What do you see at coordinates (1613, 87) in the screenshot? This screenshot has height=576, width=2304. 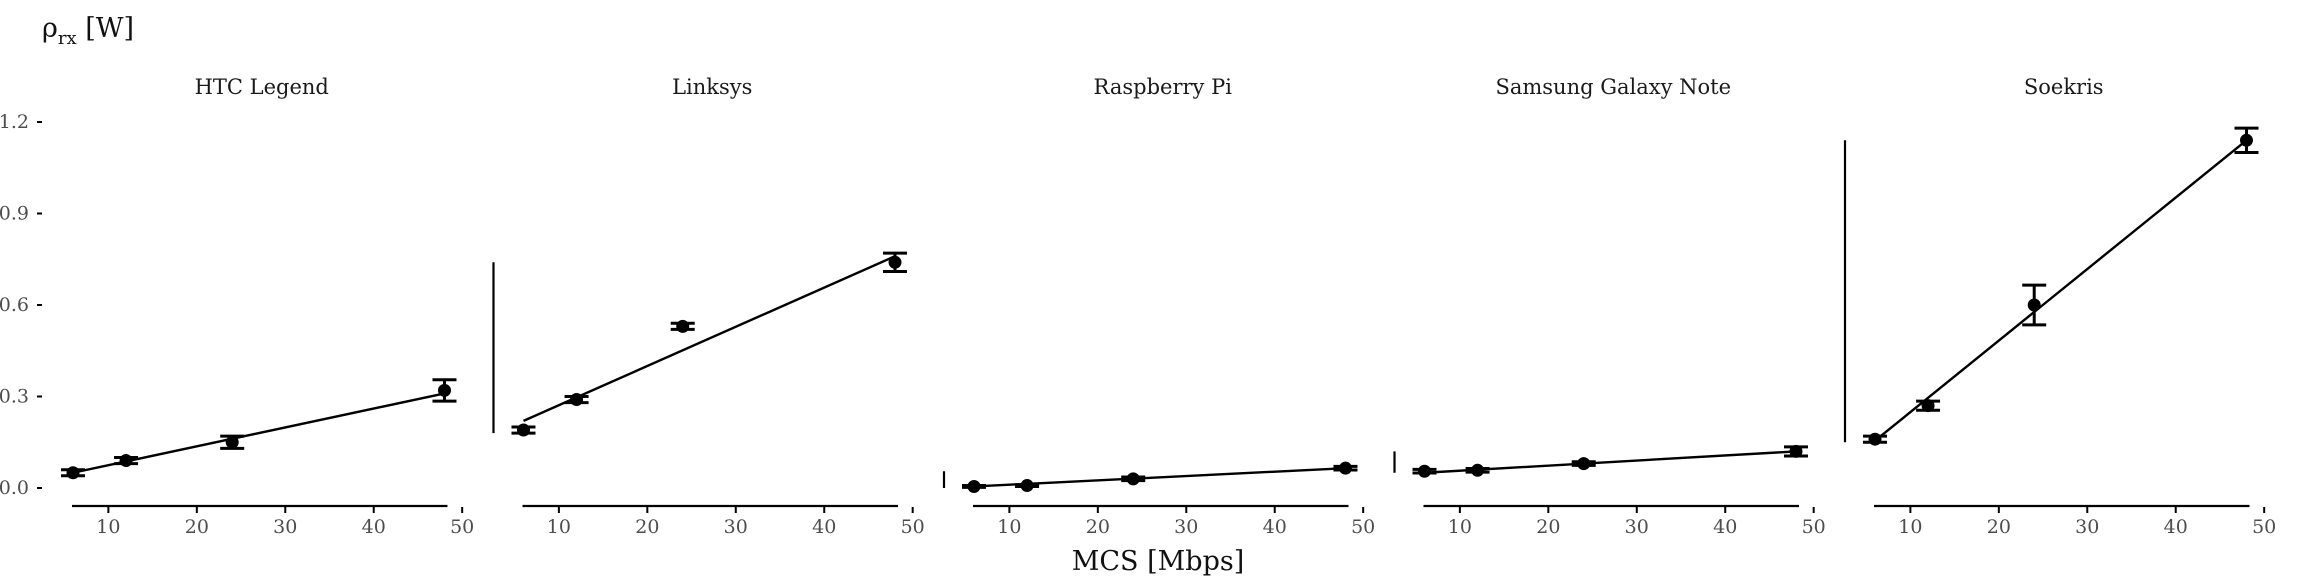 I see `facet-title: Samsung Galaxy Note` at bounding box center [1613, 87].